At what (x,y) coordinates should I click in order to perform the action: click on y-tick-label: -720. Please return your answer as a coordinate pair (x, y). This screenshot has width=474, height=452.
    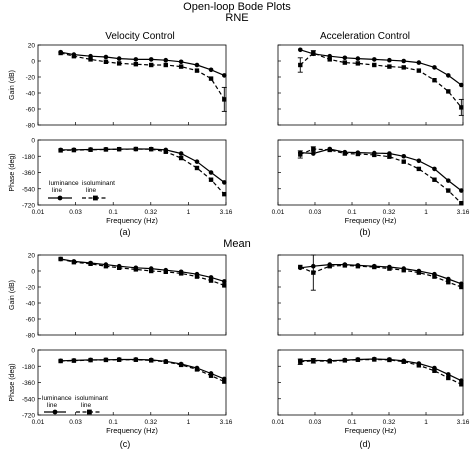
    Looking at the image, I should click on (28, 206).